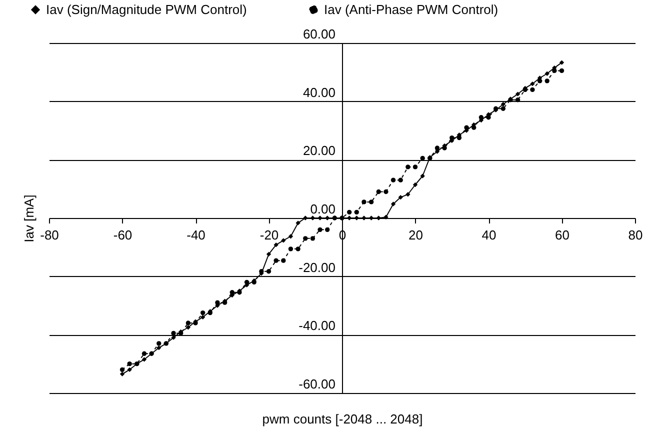 This screenshot has height=434, width=664. What do you see at coordinates (146, 9) in the screenshot?
I see `legend-label: Iav (Sign/Magnitude PWM Control)` at bounding box center [146, 9].